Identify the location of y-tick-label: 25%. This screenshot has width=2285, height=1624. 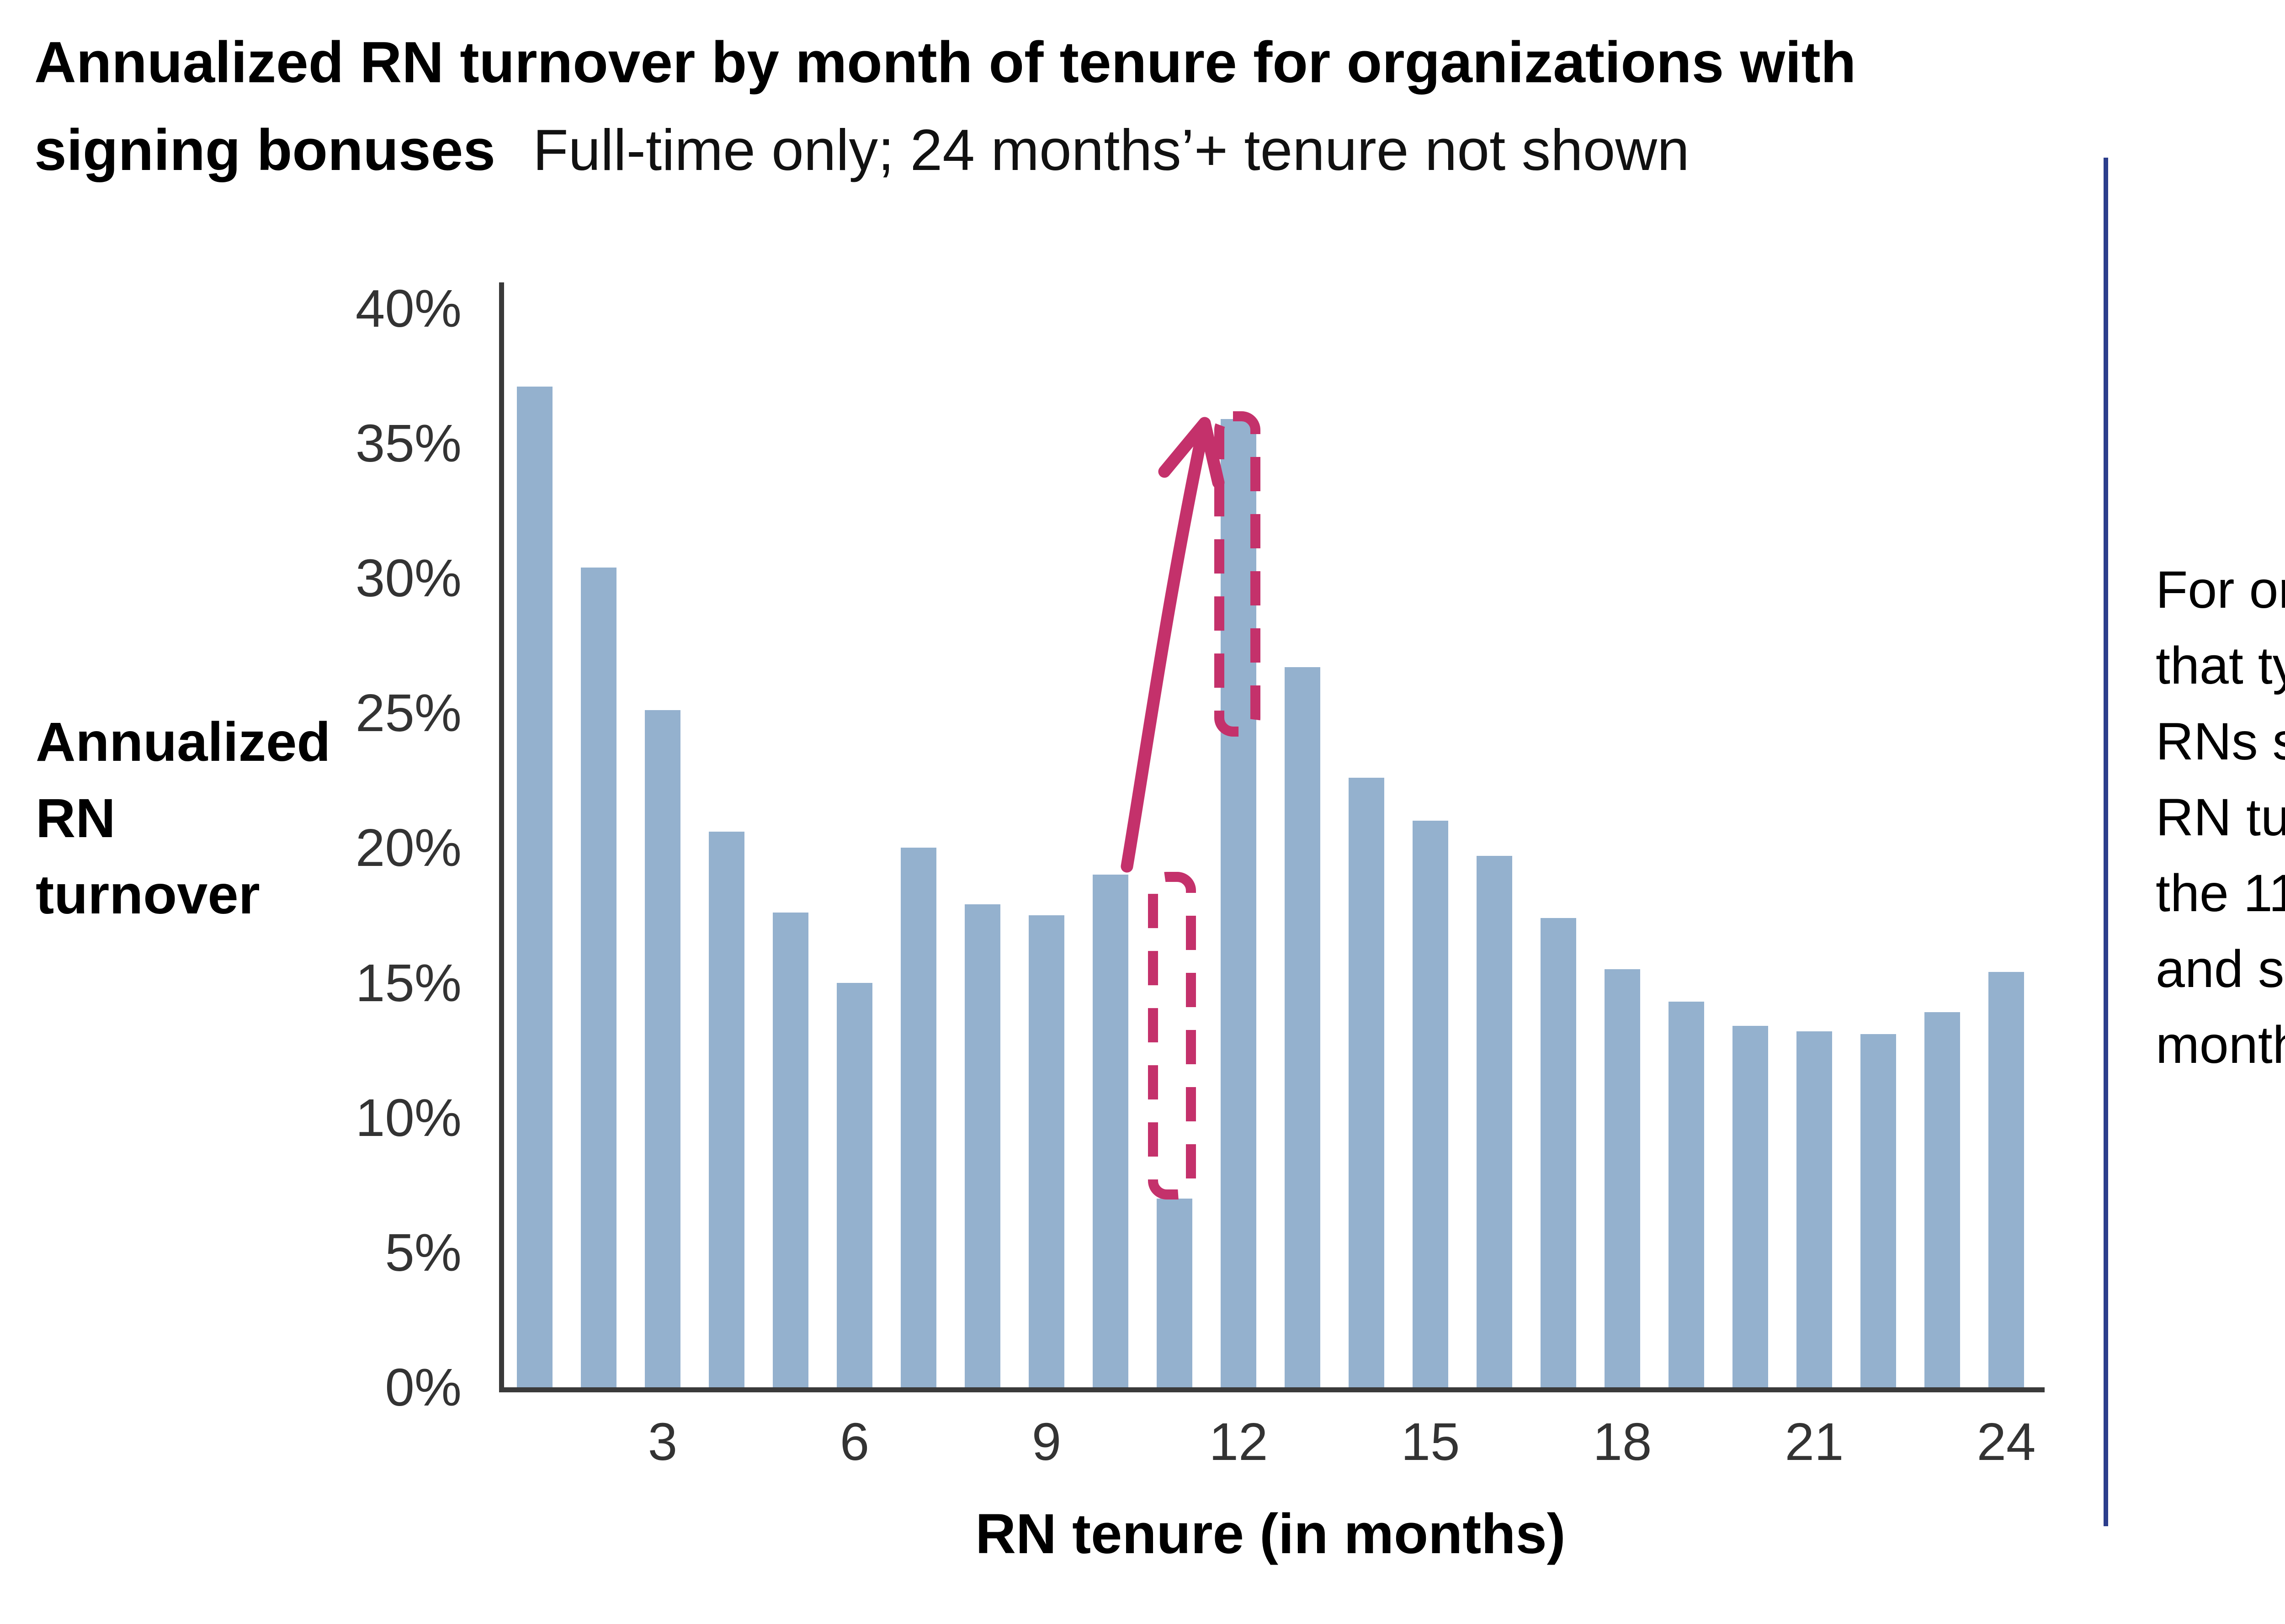
(408, 713).